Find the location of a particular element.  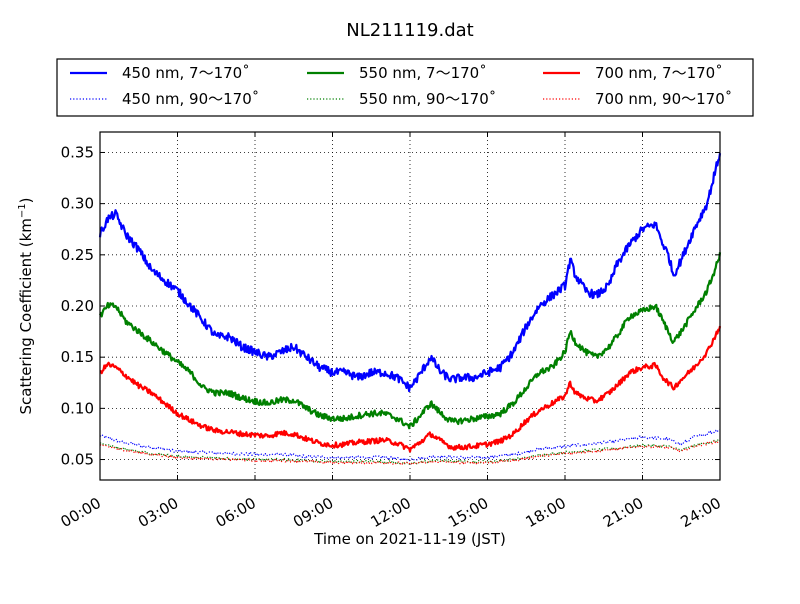

legend-label-5: 700 nm, 90～170˚ is located at coordinates (663, 99).